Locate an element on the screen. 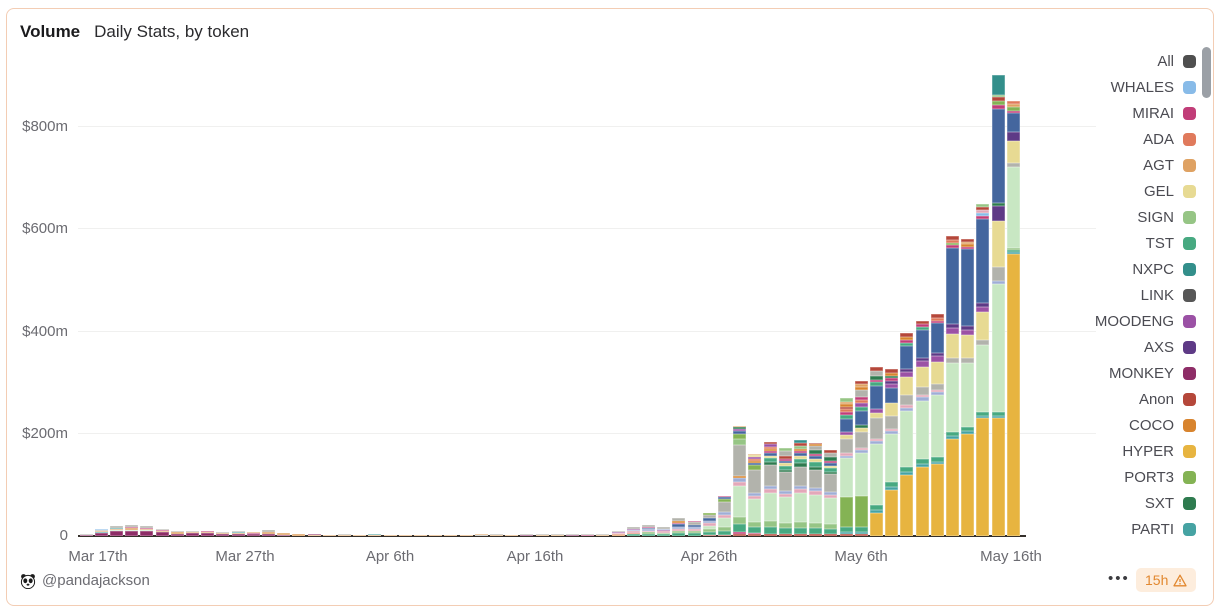  legend-item-anon: Anon is located at coordinates (1116, 399).